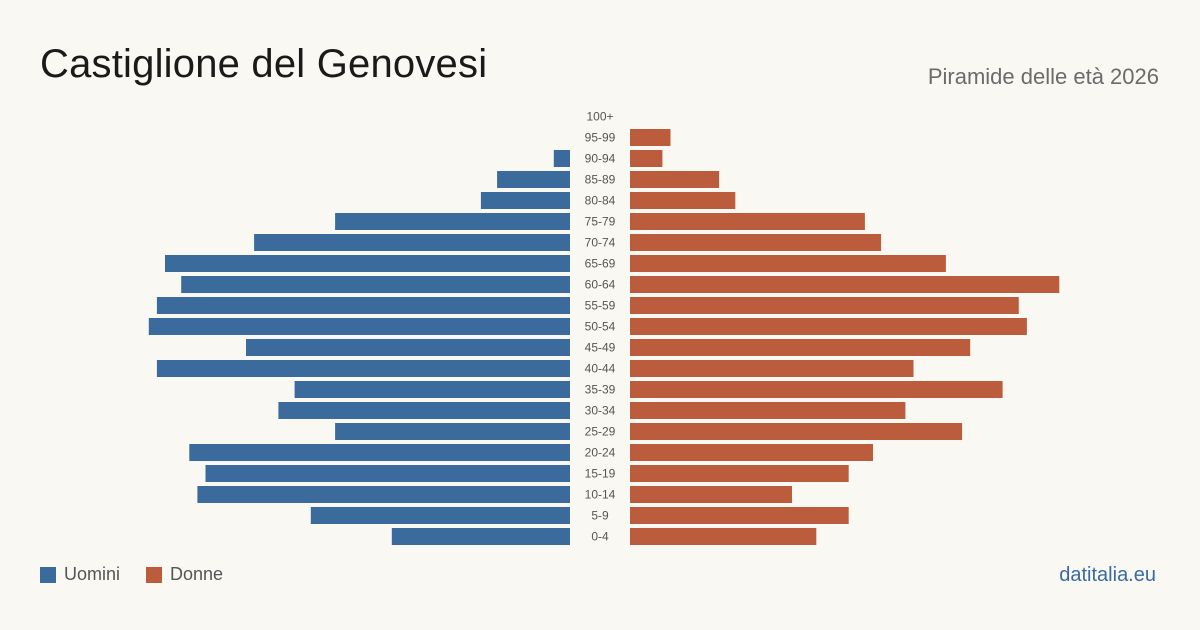 This screenshot has height=630, width=1200. What do you see at coordinates (600, 285) in the screenshot?
I see `age-label-60-64: 60-64` at bounding box center [600, 285].